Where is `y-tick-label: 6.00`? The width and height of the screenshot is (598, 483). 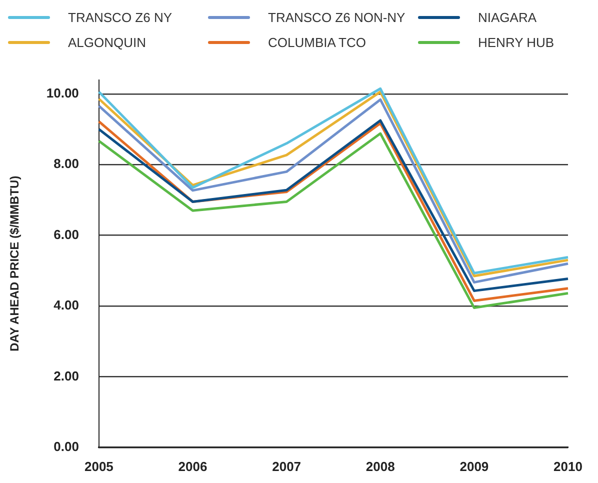 y-tick-label: 6.00 is located at coordinates (66, 234).